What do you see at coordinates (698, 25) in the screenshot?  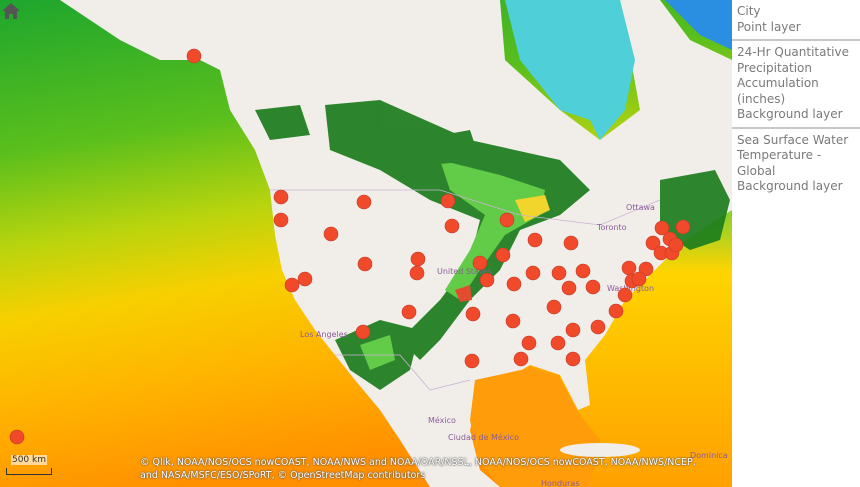 I see `arctic-water` at bounding box center [698, 25].